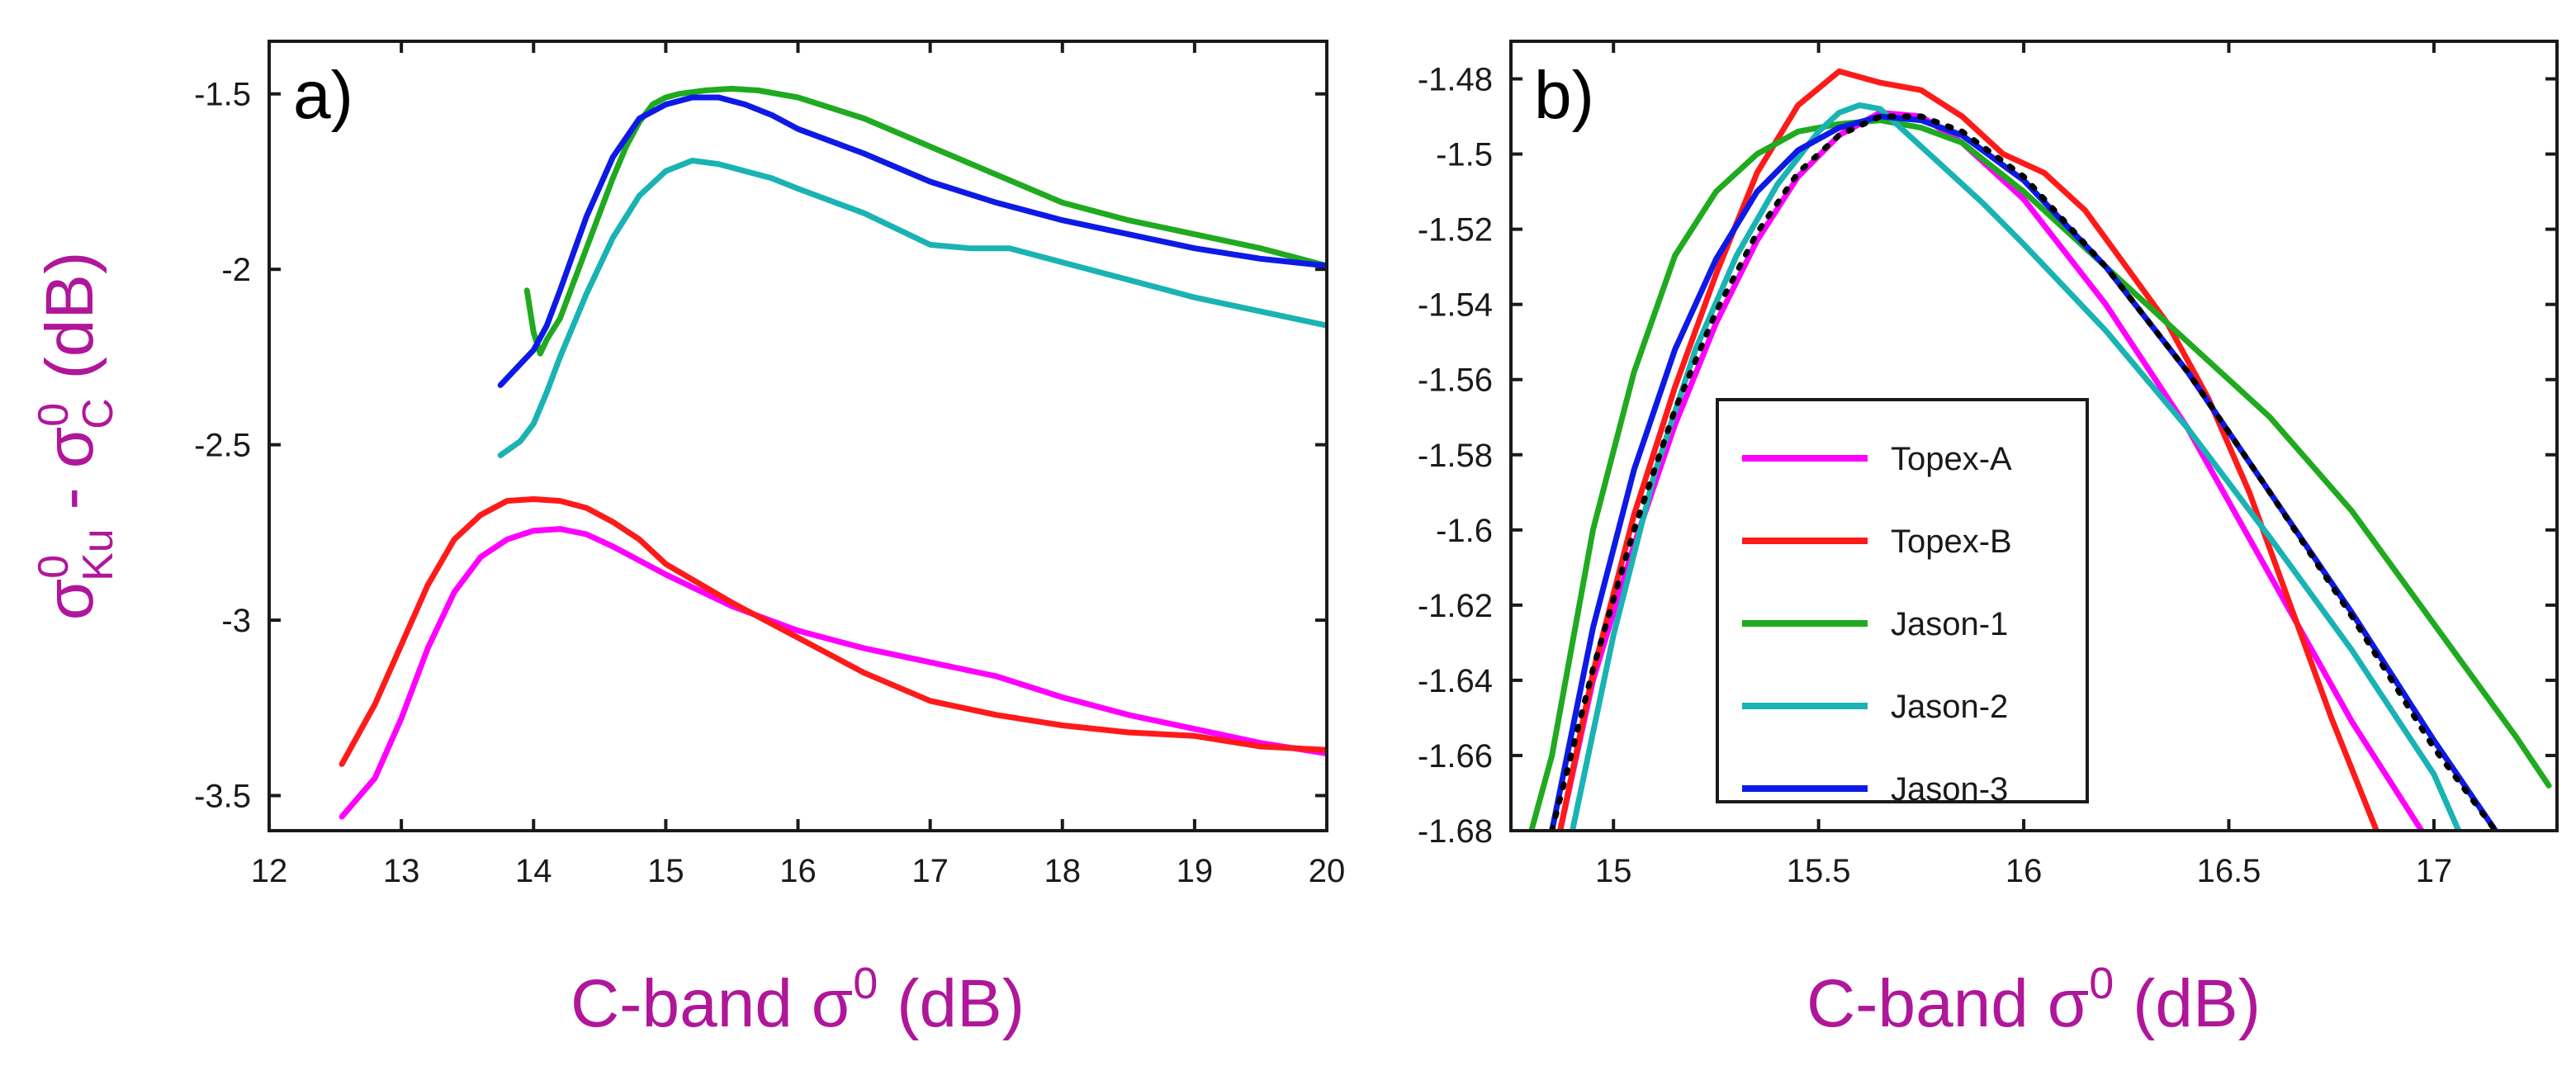 This screenshot has height=1066, width=2576. What do you see at coordinates (69, 326) in the screenshot?
I see `y-label-unit: (dB)` at bounding box center [69, 326].